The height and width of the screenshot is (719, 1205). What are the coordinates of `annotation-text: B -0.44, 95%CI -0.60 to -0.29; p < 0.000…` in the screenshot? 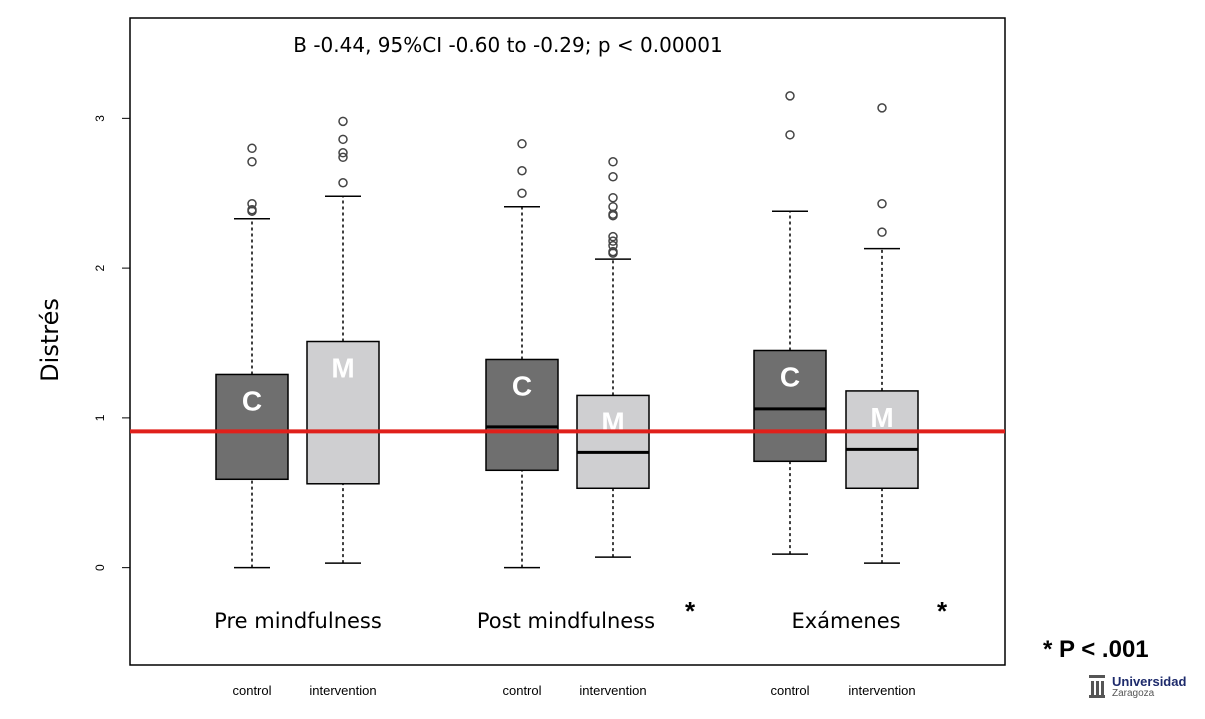 It's located at (507, 45).